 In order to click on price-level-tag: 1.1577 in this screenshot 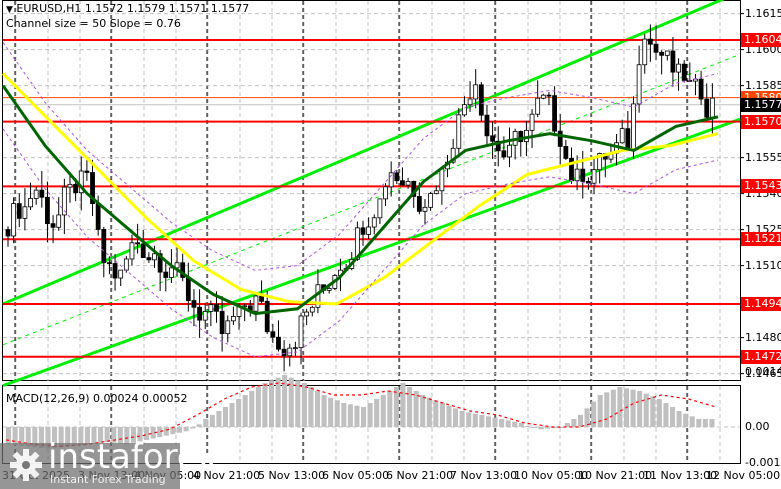, I will do `click(761, 104)`.